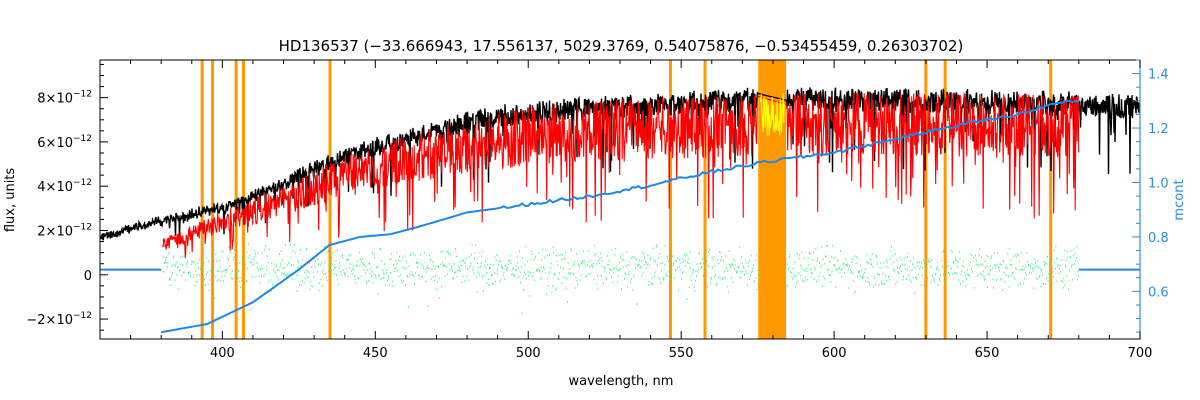 The width and height of the screenshot is (1200, 400). What do you see at coordinates (67, 197) in the screenshot?
I see `y-axis-ticks: −2×10⁻¹² 0 2×10⁻¹² 4×10⁻¹² 6×10⁻¹² 8×10⁻¹²` at bounding box center [67, 197].